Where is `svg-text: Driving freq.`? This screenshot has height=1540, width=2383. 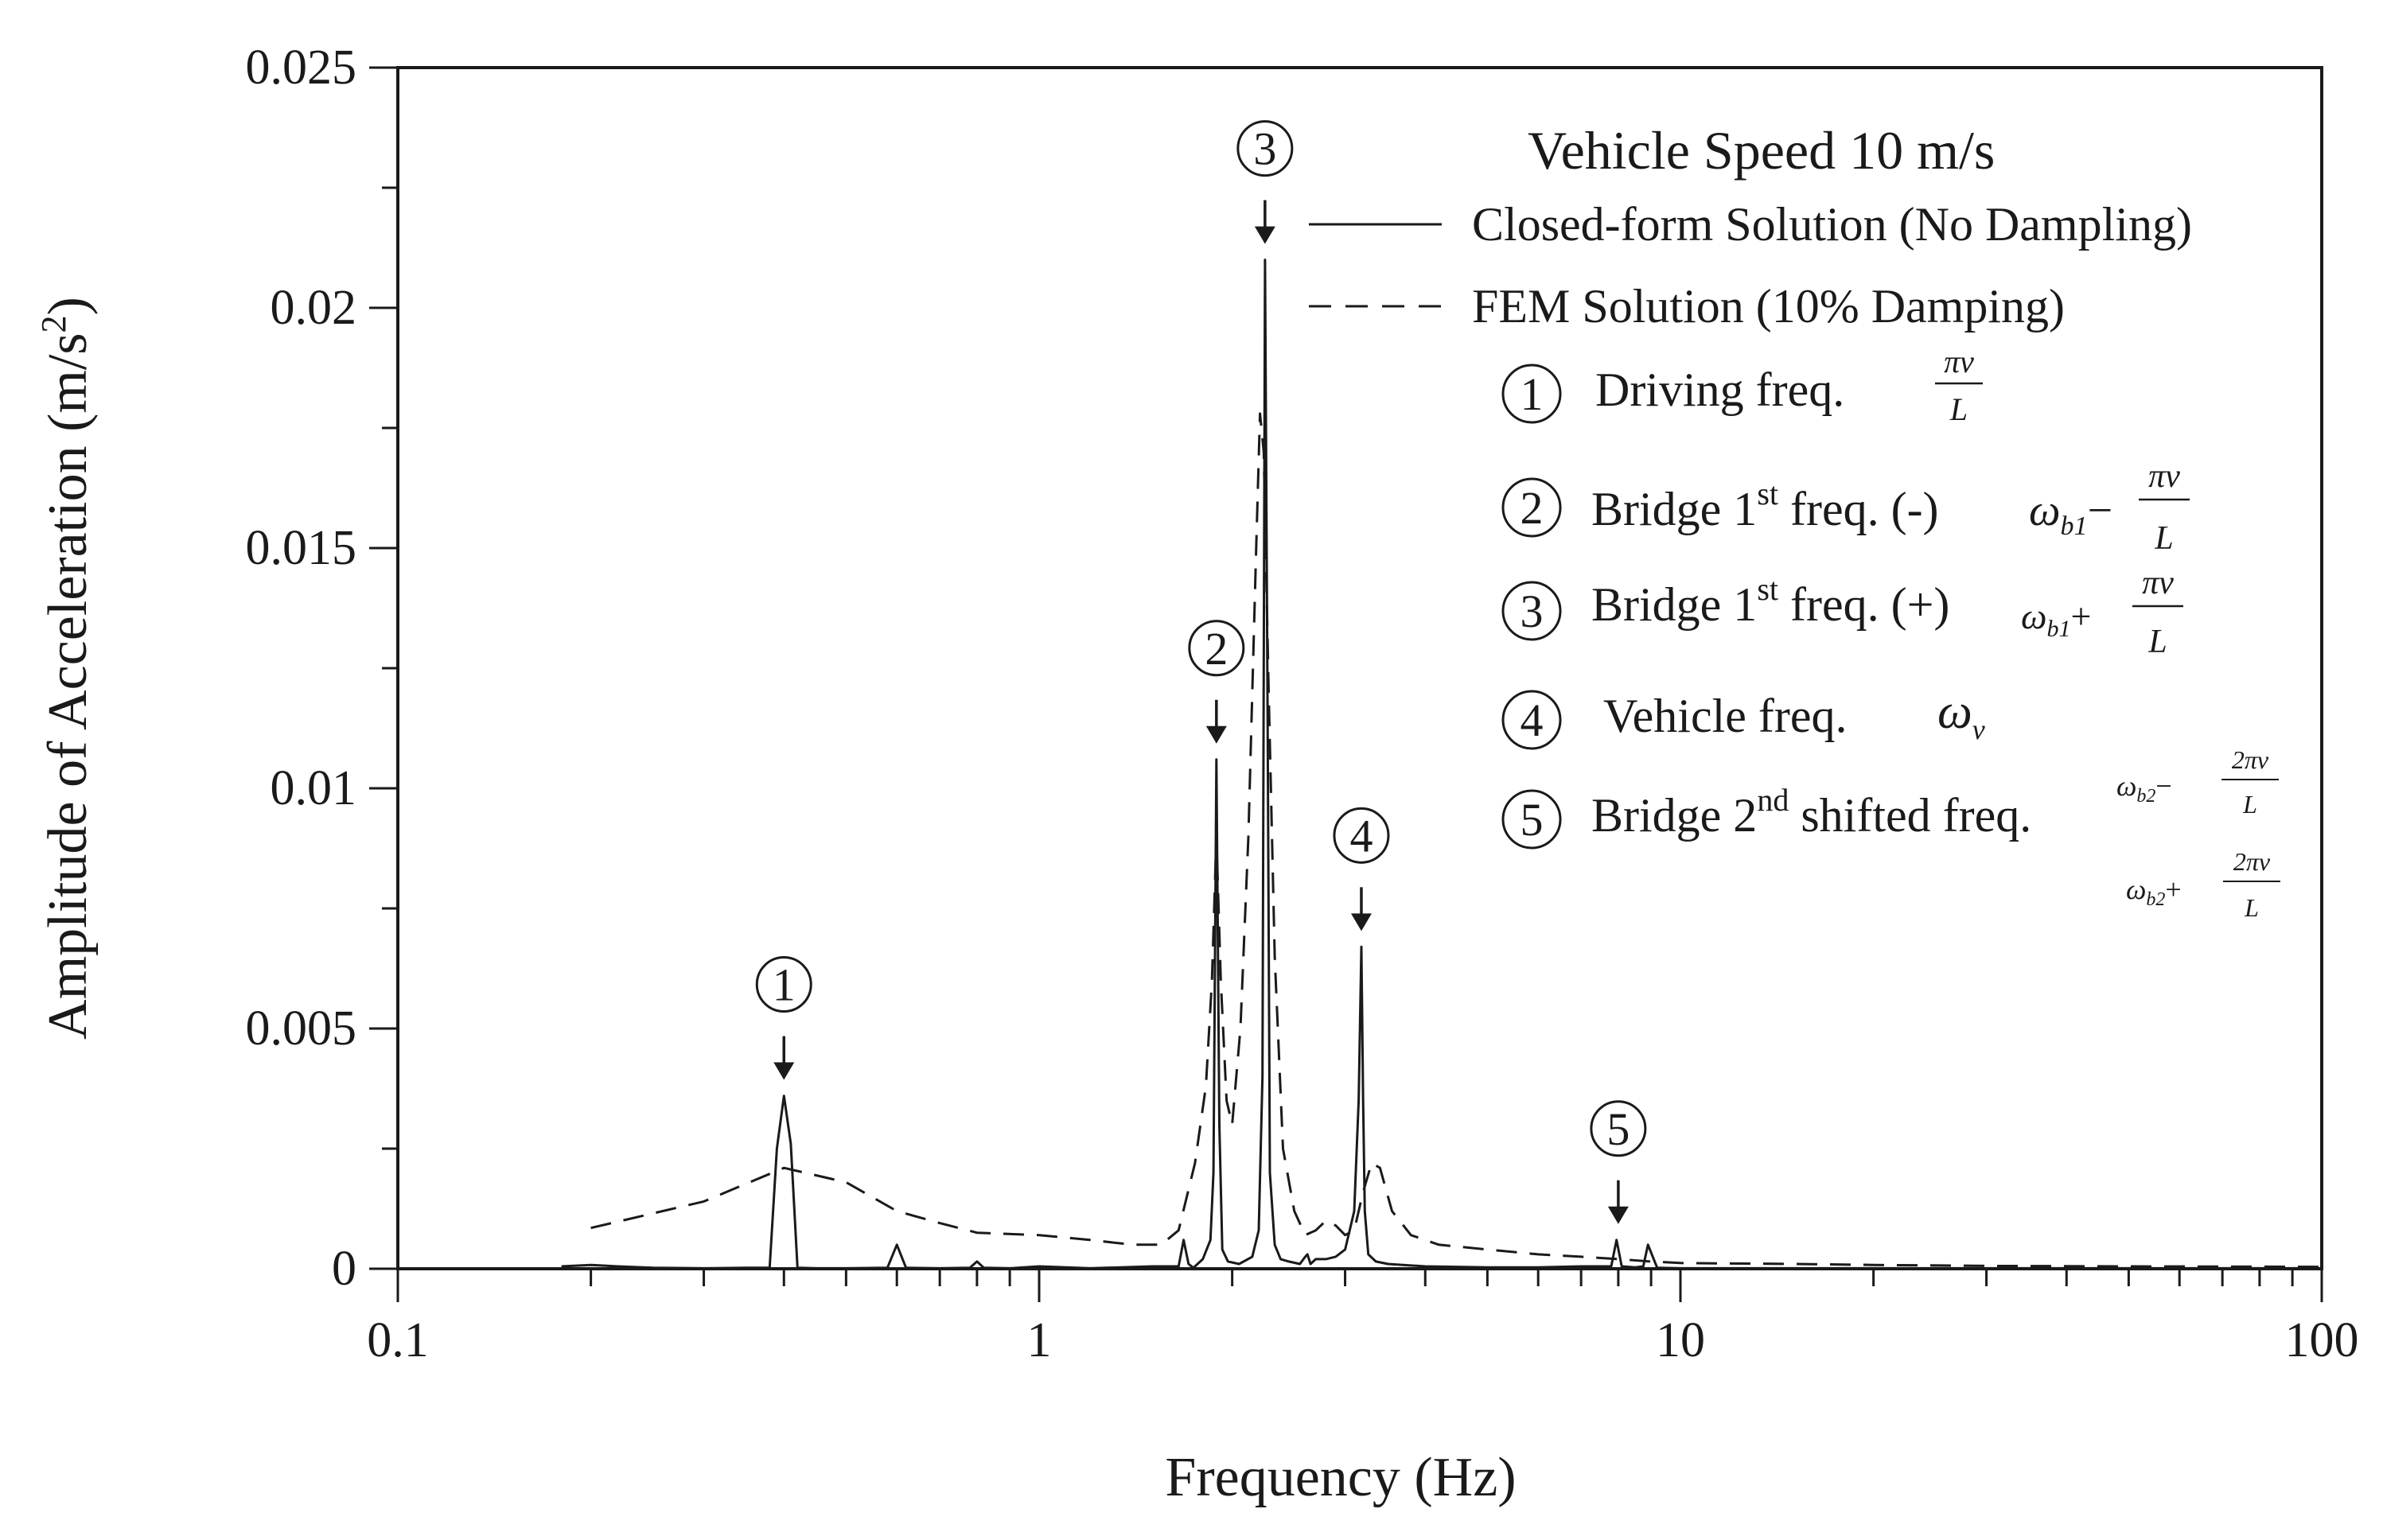 svg-text: Driving freq. is located at coordinates (1719, 390).